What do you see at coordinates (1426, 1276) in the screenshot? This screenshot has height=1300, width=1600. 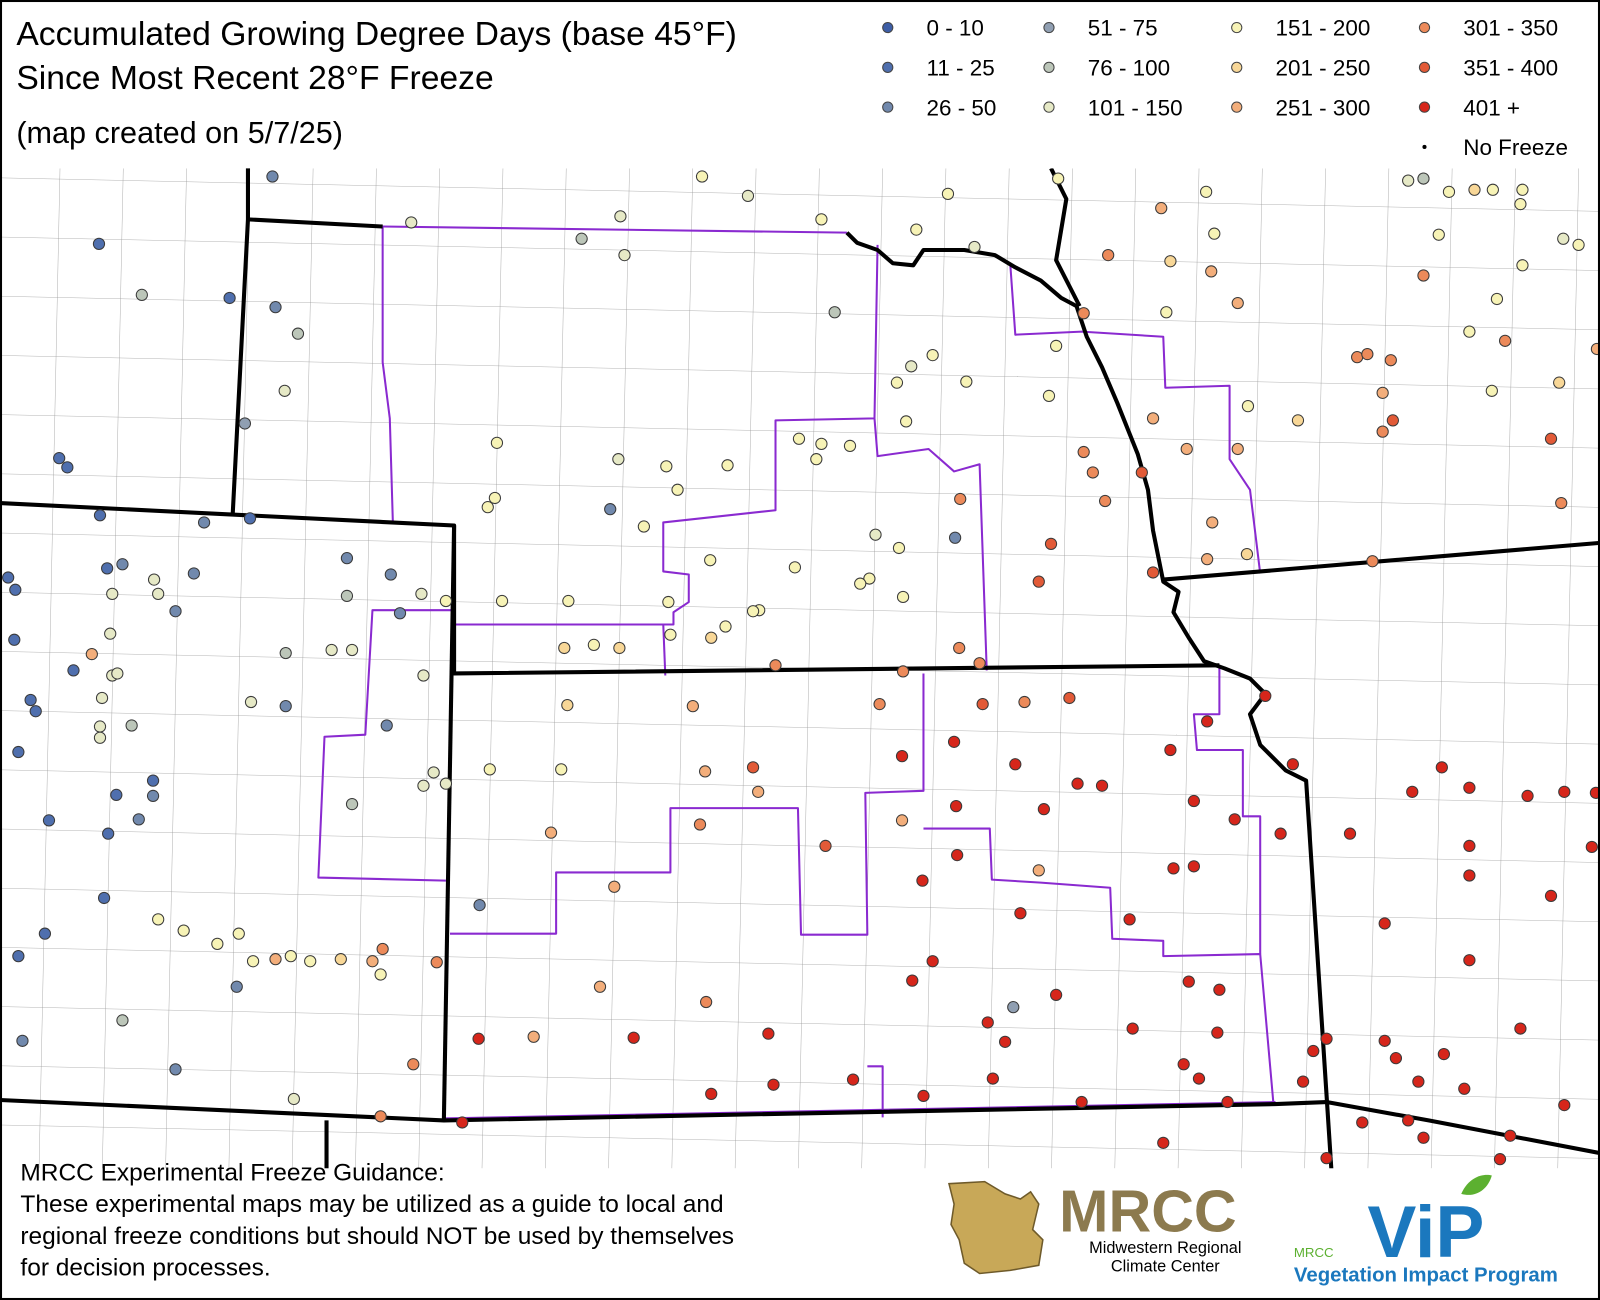 I see `vip-name: Vegetation Impact Program` at bounding box center [1426, 1276].